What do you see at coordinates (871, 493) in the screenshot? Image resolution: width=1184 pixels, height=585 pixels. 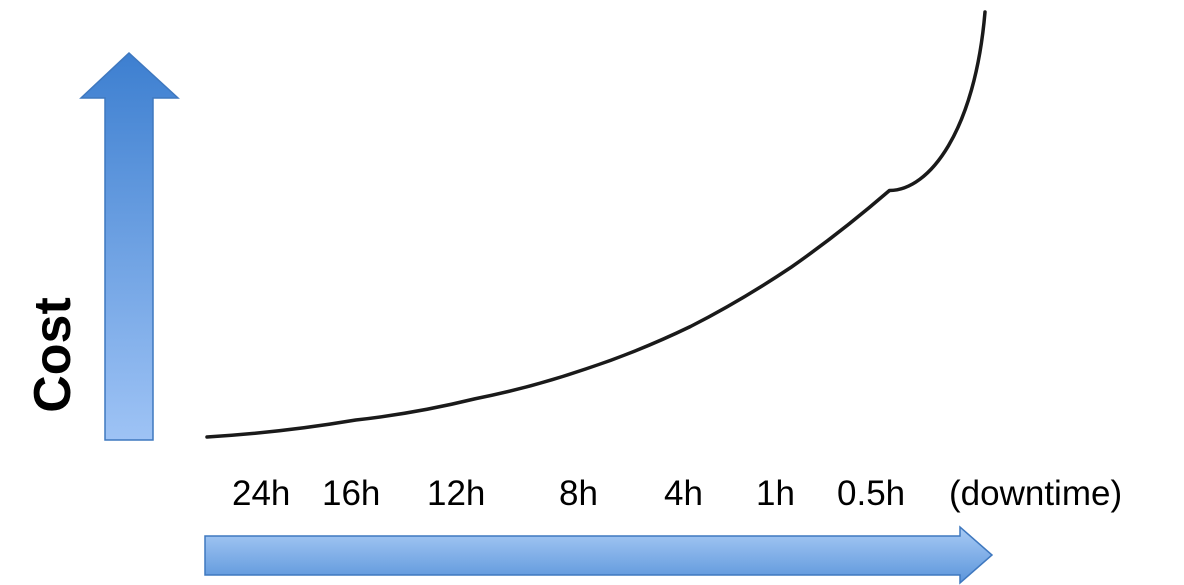 I see `x-tick-label: 0.5h` at bounding box center [871, 493].